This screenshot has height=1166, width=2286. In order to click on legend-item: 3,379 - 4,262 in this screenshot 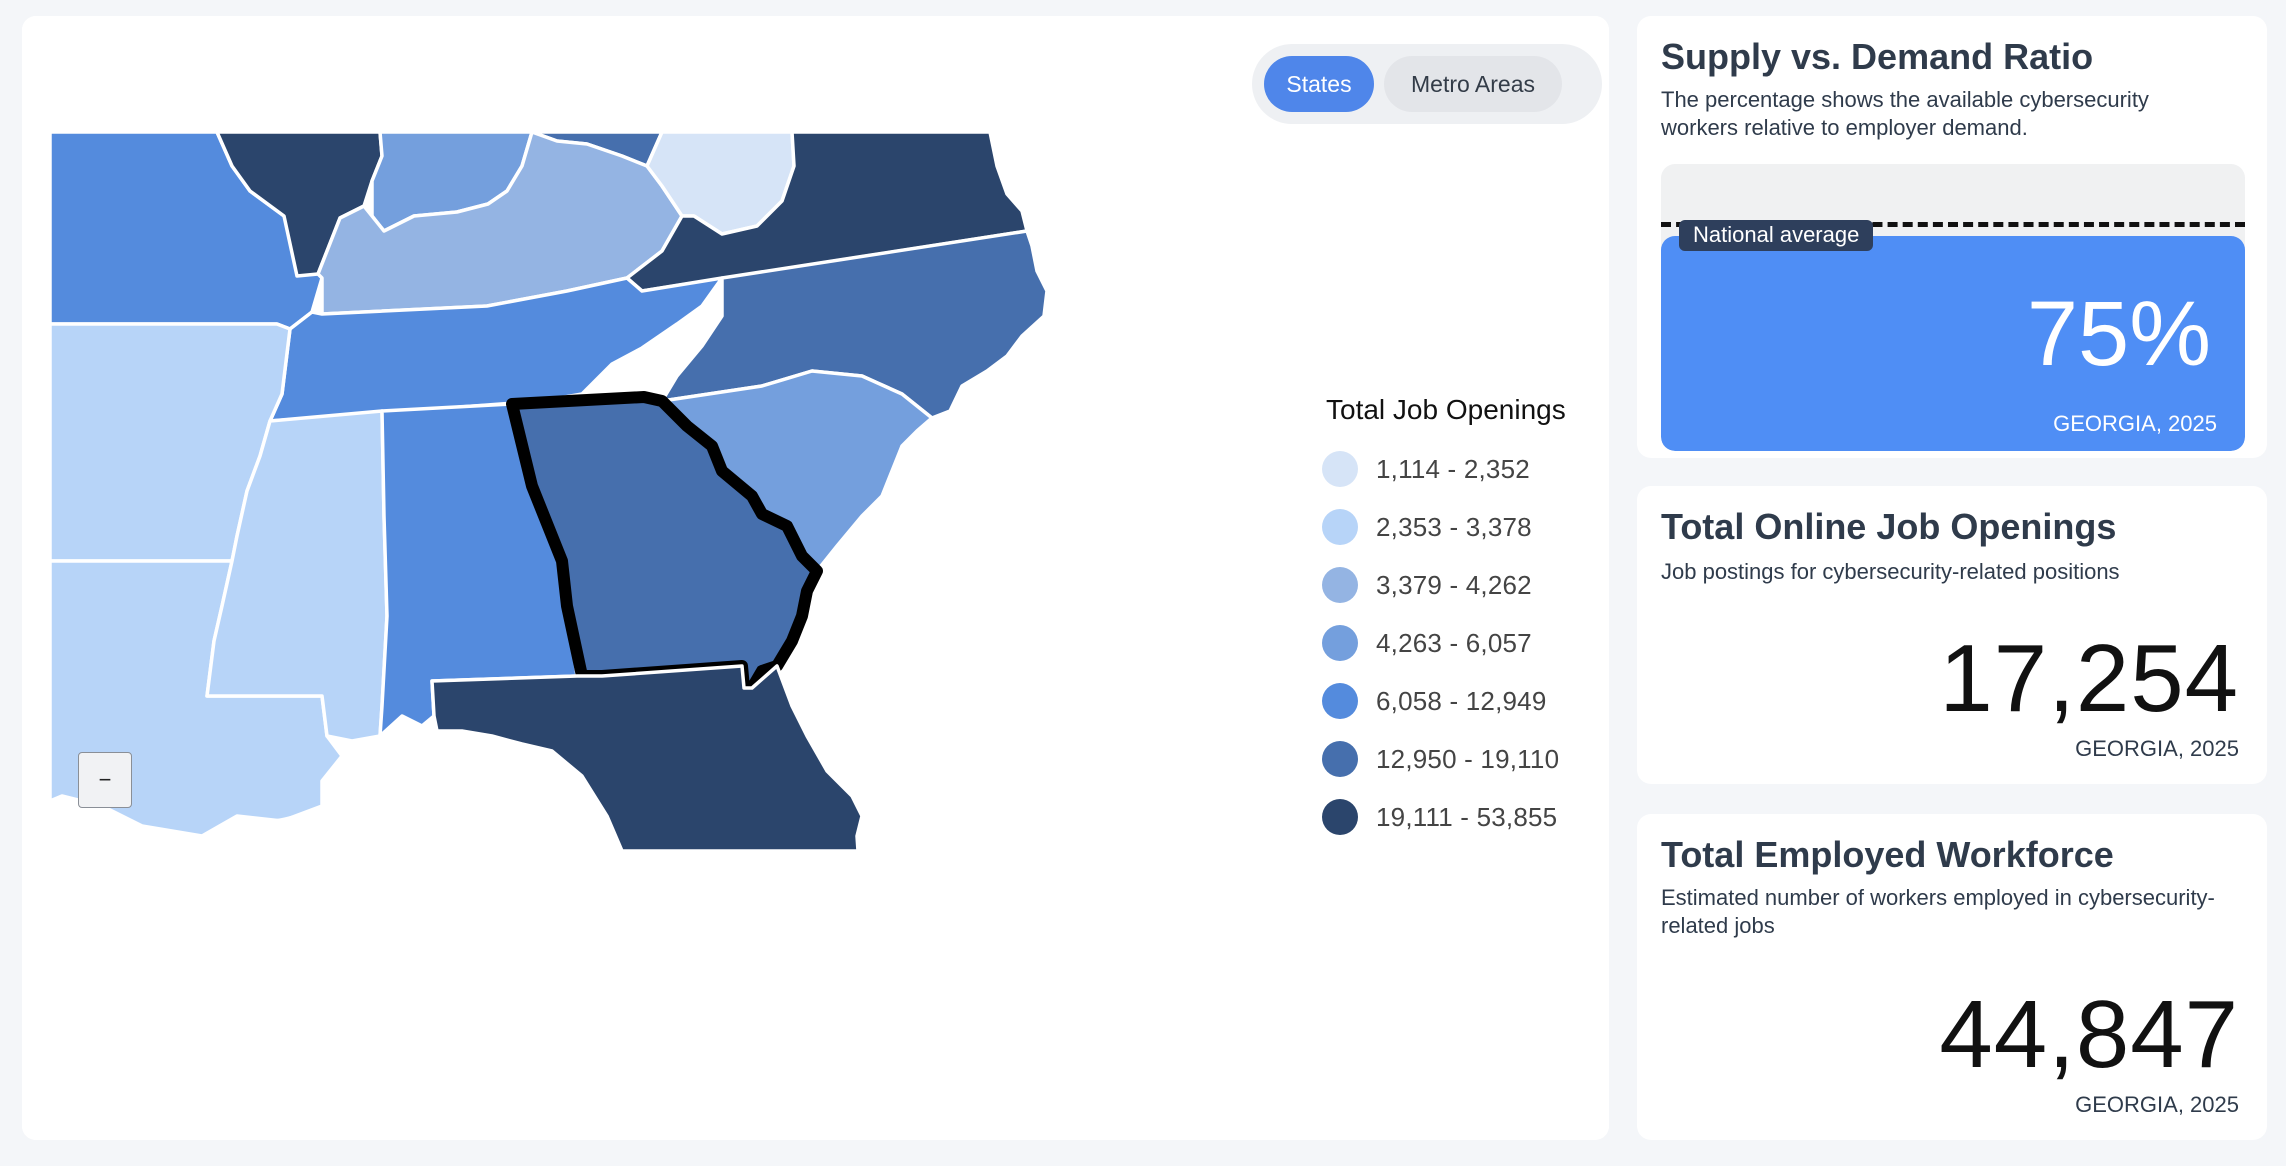, I will do `click(1462, 585)`.